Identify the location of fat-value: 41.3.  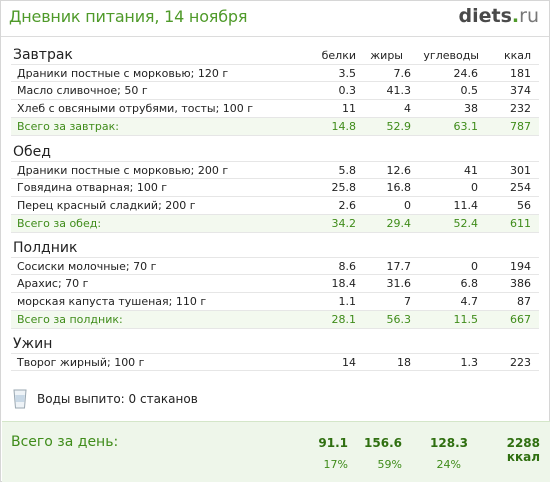
(399, 90).